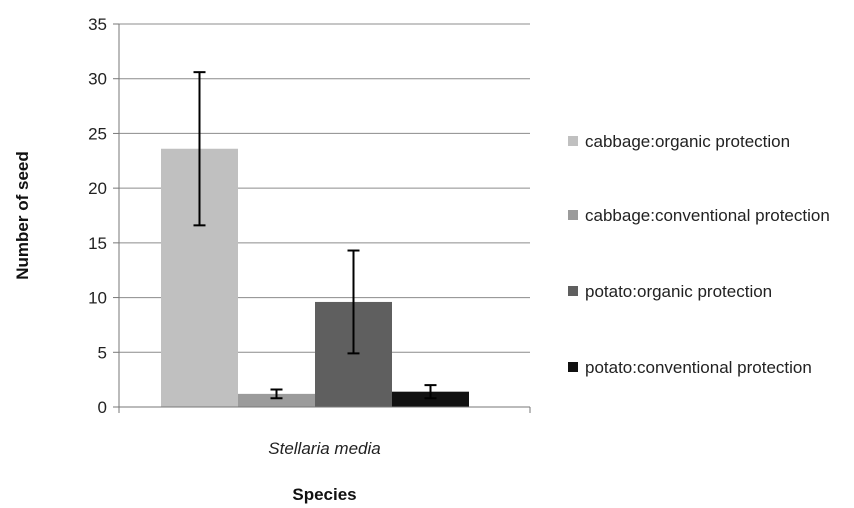  What do you see at coordinates (97, 24) in the screenshot?
I see `y-tick-label: 35` at bounding box center [97, 24].